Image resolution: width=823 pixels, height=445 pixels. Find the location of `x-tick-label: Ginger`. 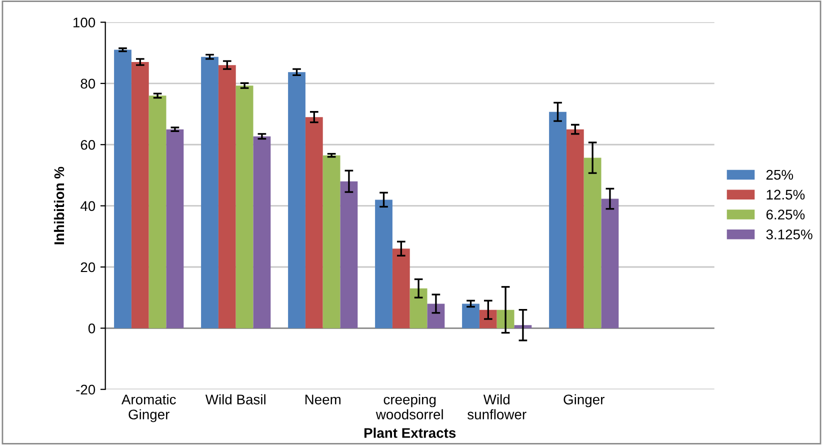

x-tick-label: Ginger is located at coordinates (584, 401).